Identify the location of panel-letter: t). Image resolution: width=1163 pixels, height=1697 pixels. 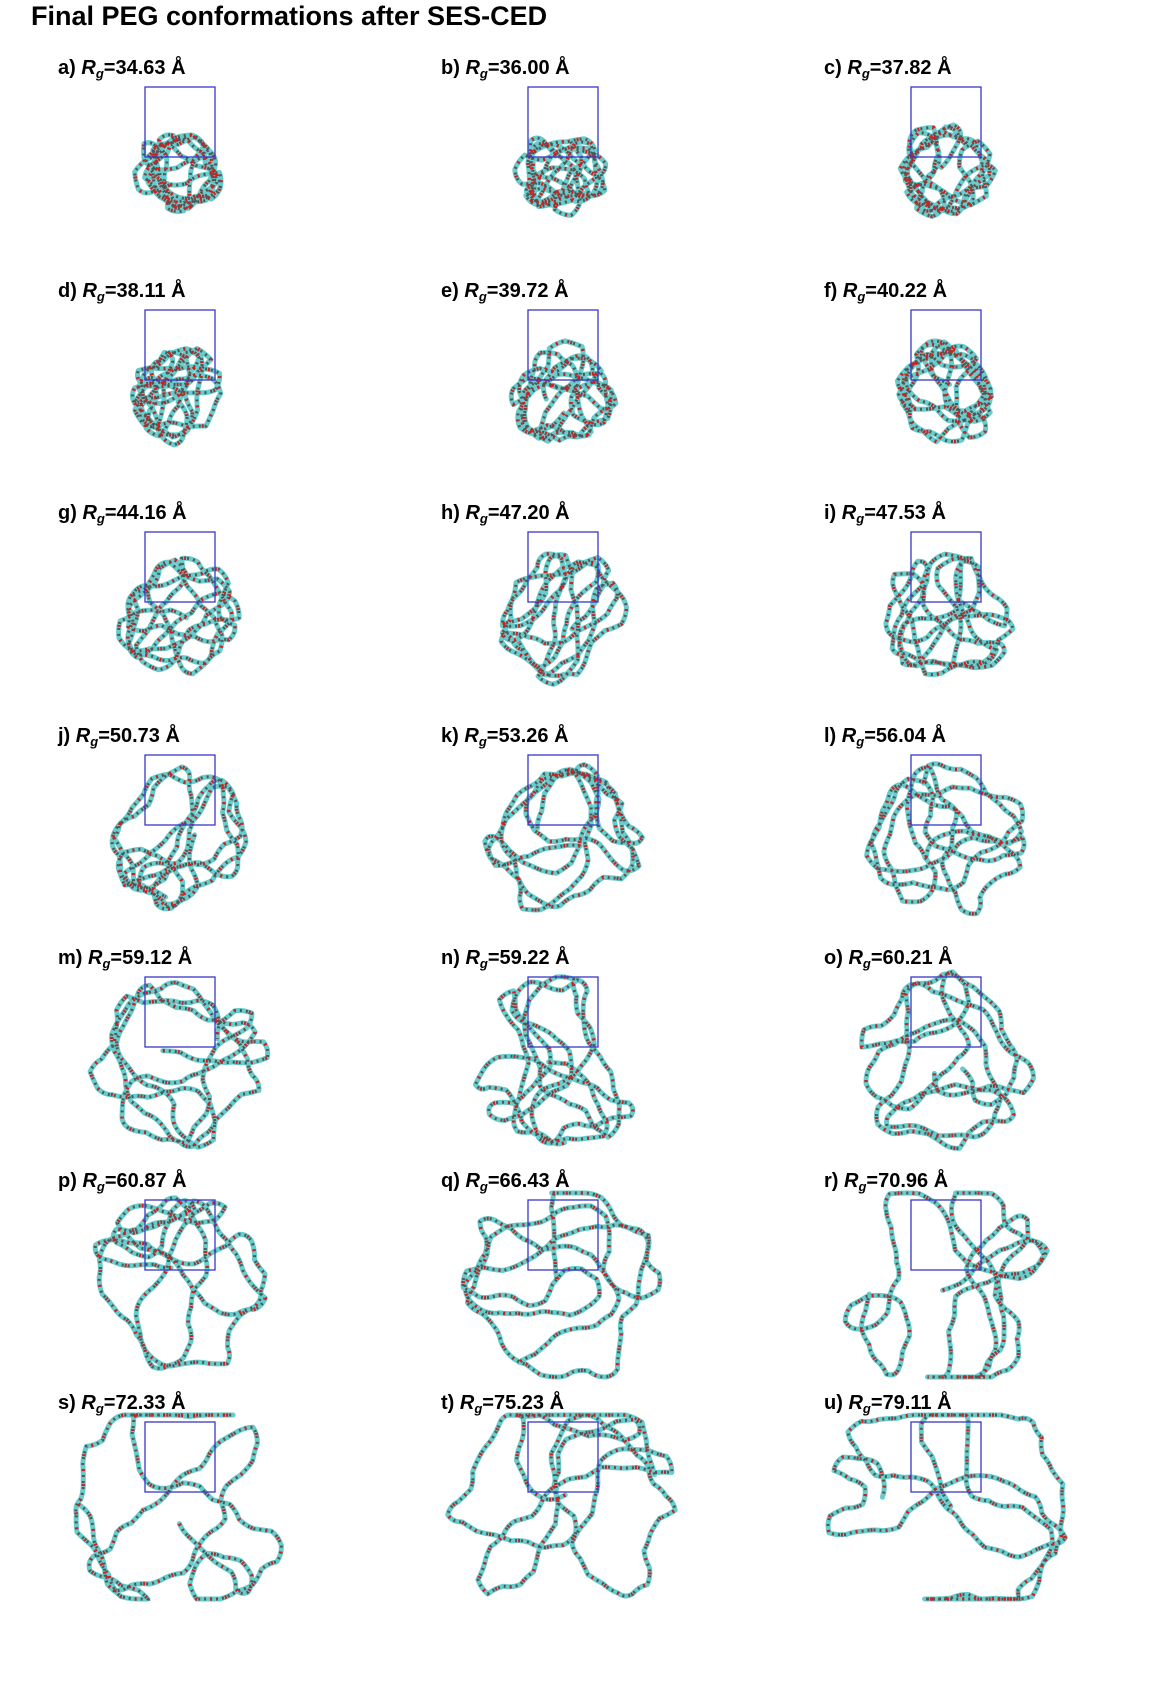
(448, 1403).